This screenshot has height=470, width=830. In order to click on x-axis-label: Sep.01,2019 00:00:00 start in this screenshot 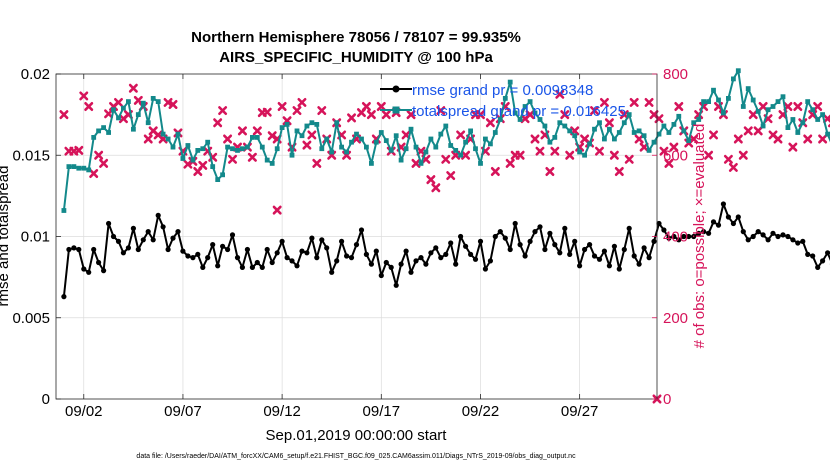, I will do `click(357, 435)`.